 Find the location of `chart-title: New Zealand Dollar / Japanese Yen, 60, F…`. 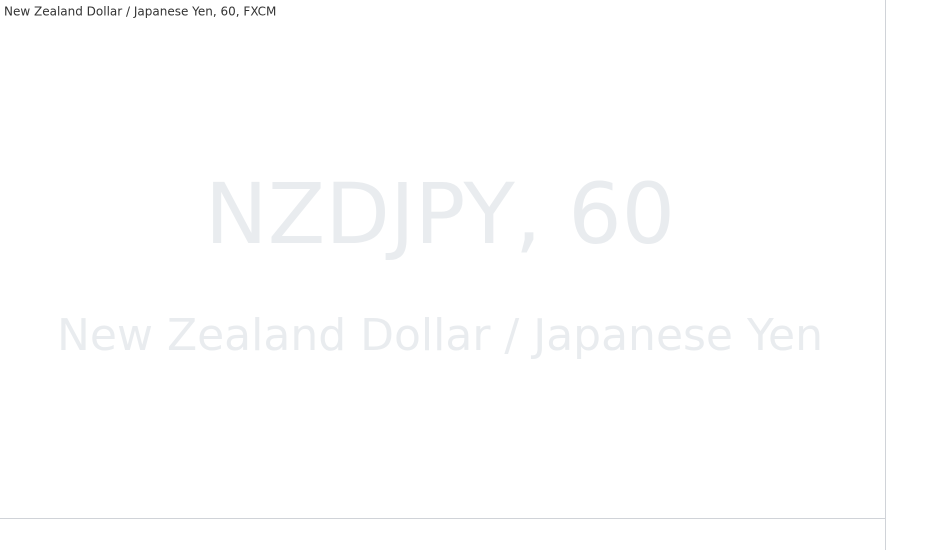

chart-title: New Zealand Dollar / Japanese Yen, 60, F… is located at coordinates (140, 12).